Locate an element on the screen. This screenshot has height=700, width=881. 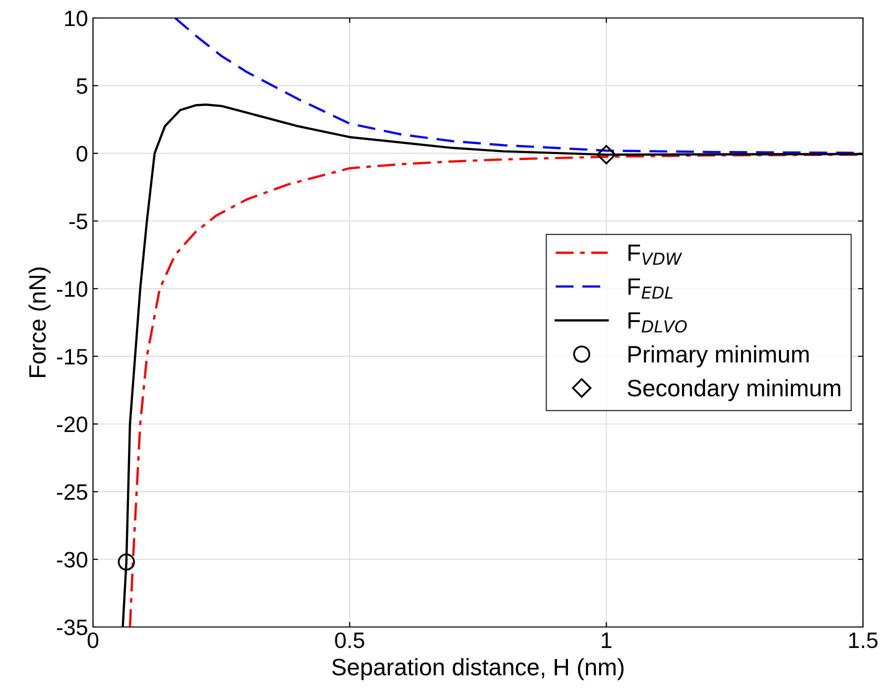
y-tick-label: -25 is located at coordinates (72, 492).